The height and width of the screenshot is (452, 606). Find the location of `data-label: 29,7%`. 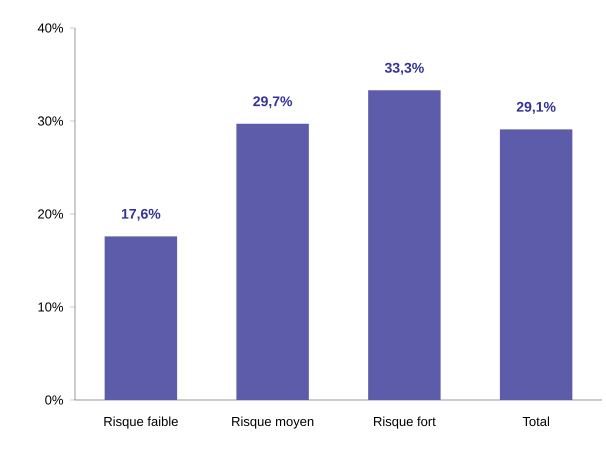

data-label: 29,7% is located at coordinates (272, 102).